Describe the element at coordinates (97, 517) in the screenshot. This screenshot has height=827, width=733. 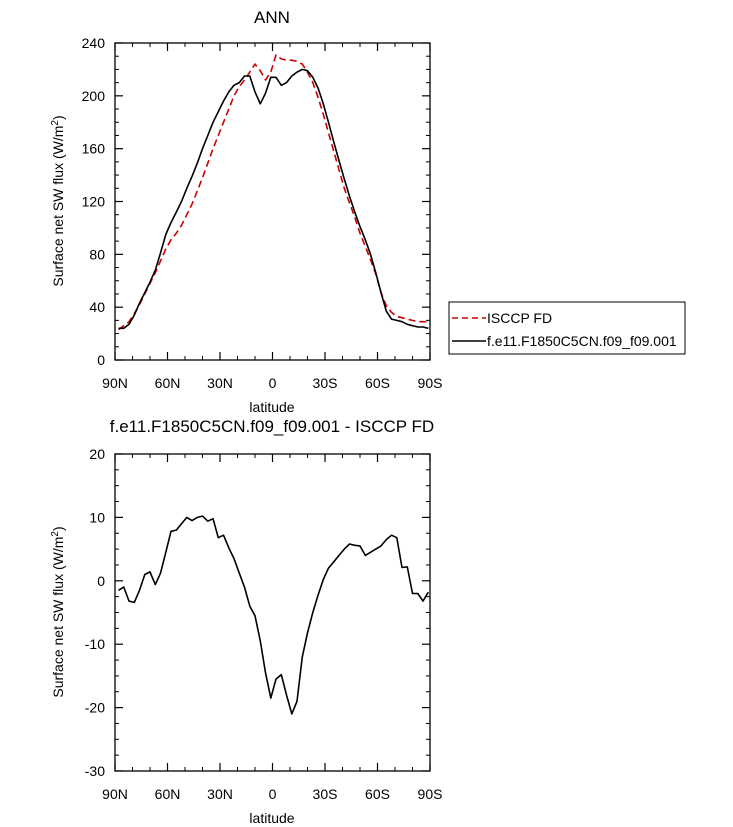
I see `bottom-ytick-label: 10` at that location.